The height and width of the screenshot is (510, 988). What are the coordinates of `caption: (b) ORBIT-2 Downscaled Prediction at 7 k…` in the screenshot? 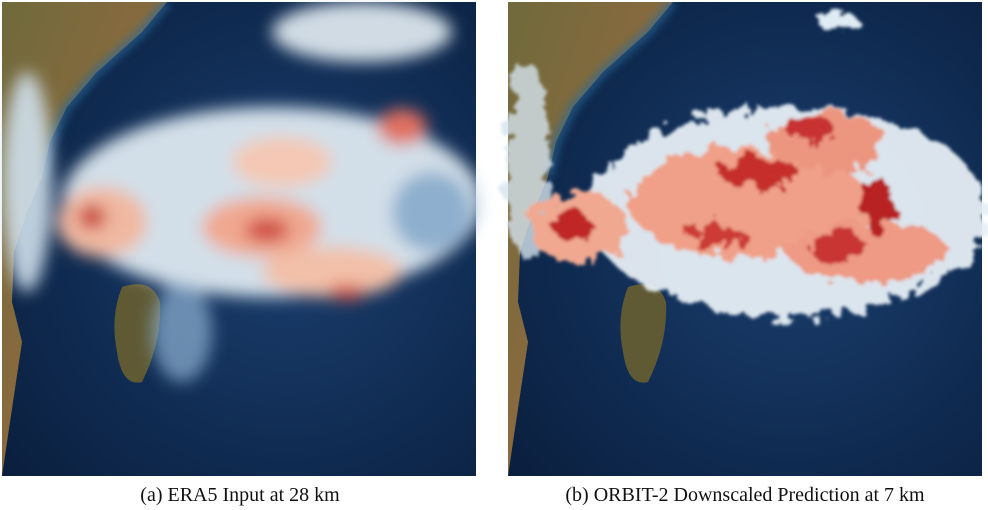 It's located at (745, 495).